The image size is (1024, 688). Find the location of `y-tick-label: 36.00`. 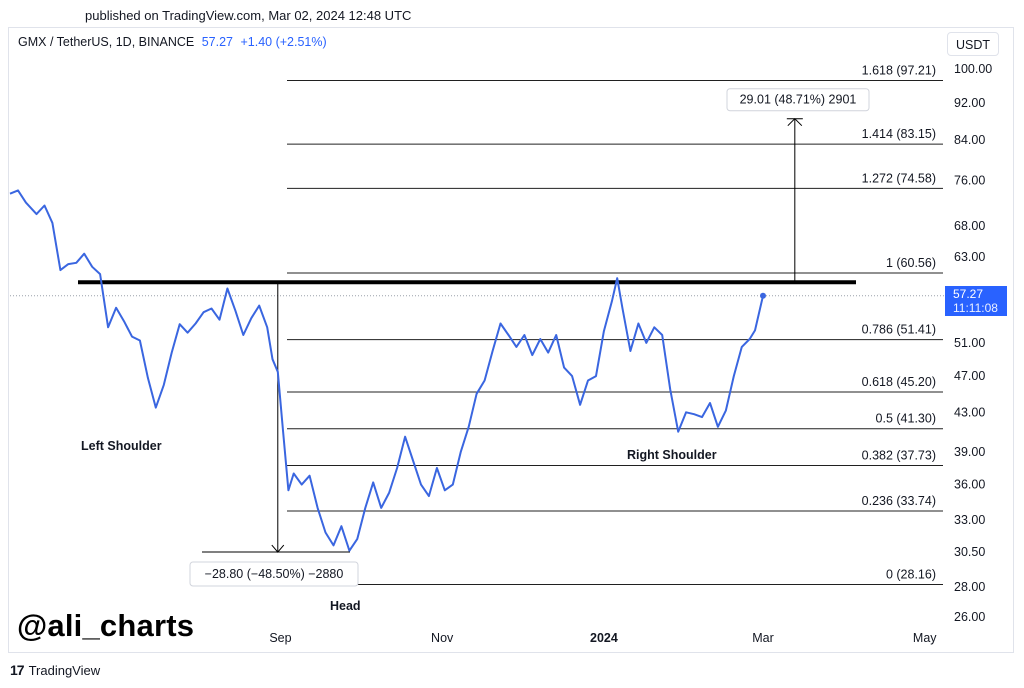

y-tick-label: 36.00 is located at coordinates (969, 485).